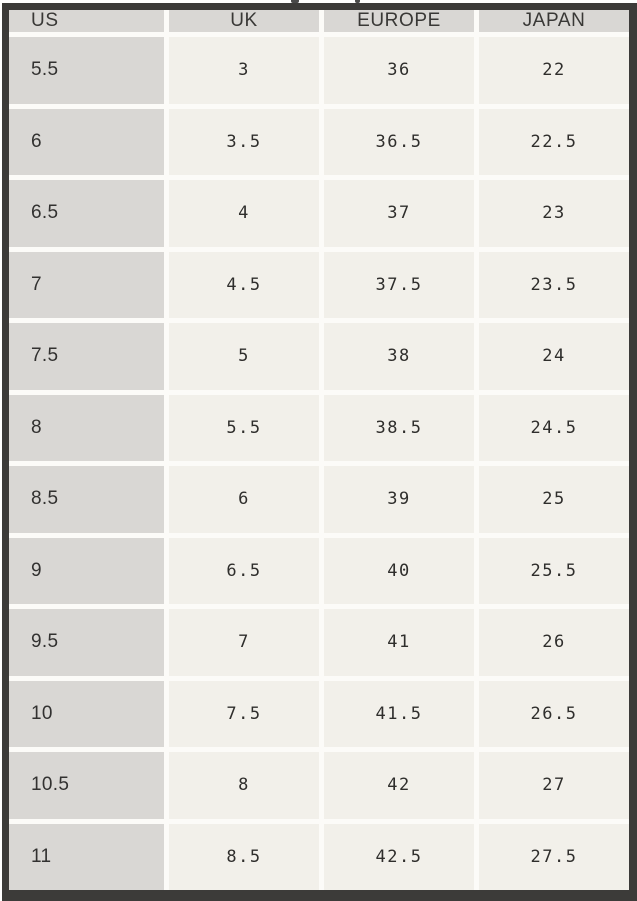 This screenshot has height=901, width=637. I want to click on cell-uk: 4, so click(241, 211).